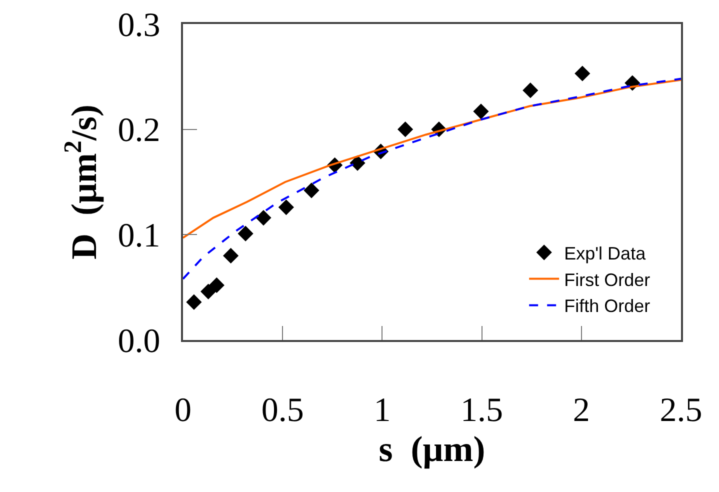 The width and height of the screenshot is (719, 492). What do you see at coordinates (282, 410) in the screenshot?
I see `x-tick-label: 0.5` at bounding box center [282, 410].